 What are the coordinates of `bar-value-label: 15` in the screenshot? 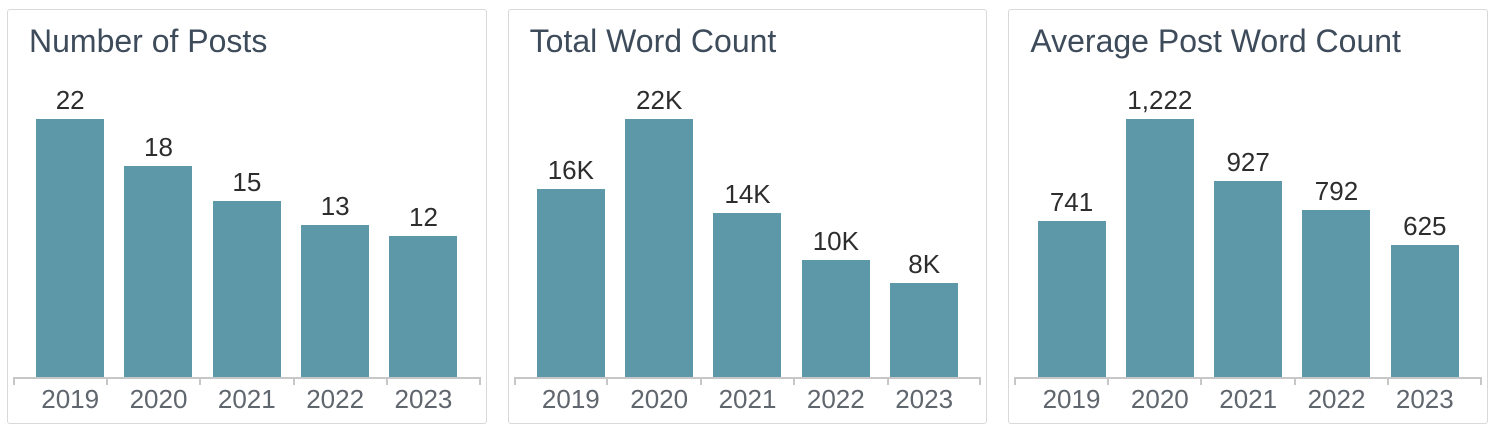 It's located at (247, 182).